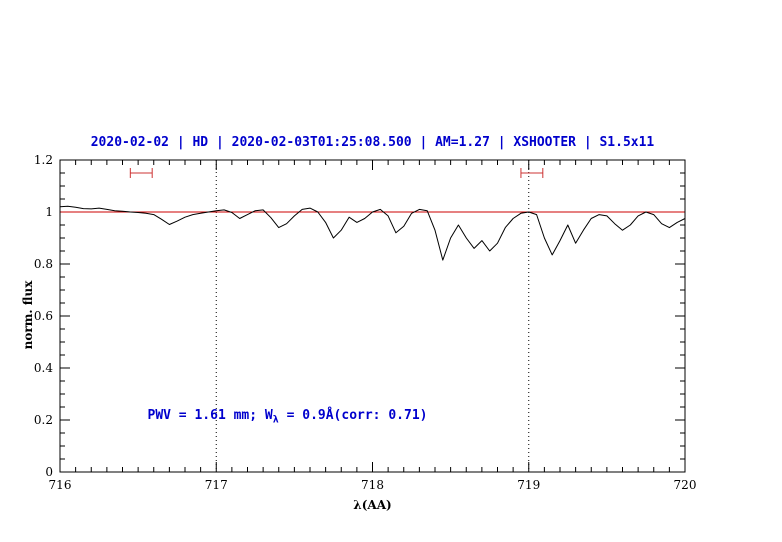  What do you see at coordinates (28, 315) in the screenshot?
I see `y-axis-label: norm. flux` at bounding box center [28, 315].